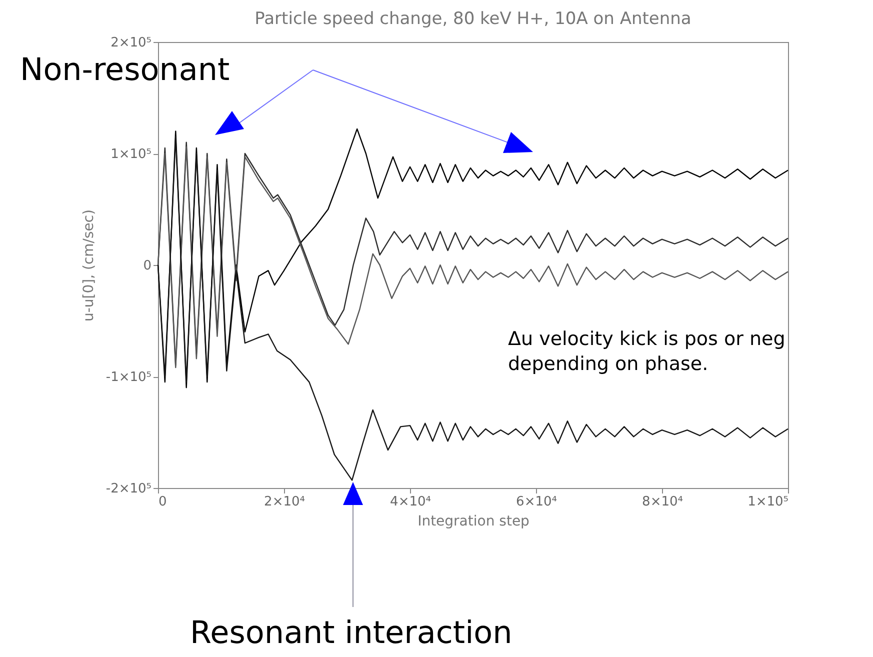  Describe the element at coordinates (131, 43) in the screenshot. I see `y-tick-label: 2×10⁵` at that location.